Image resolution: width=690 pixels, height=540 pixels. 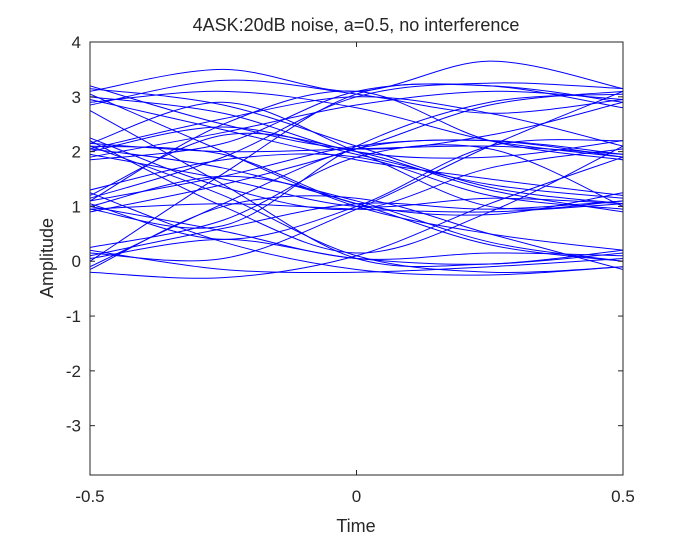 What do you see at coordinates (73, 316) in the screenshot?
I see `y-tick-label: -1` at bounding box center [73, 316].